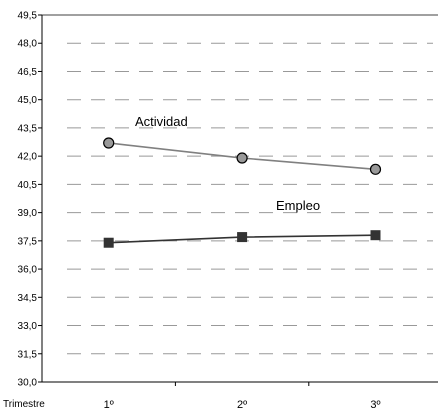 Image resolution: width=438 pixels, height=412 pixels. I want to click on y-tick-label: 48,0, so click(28, 44).